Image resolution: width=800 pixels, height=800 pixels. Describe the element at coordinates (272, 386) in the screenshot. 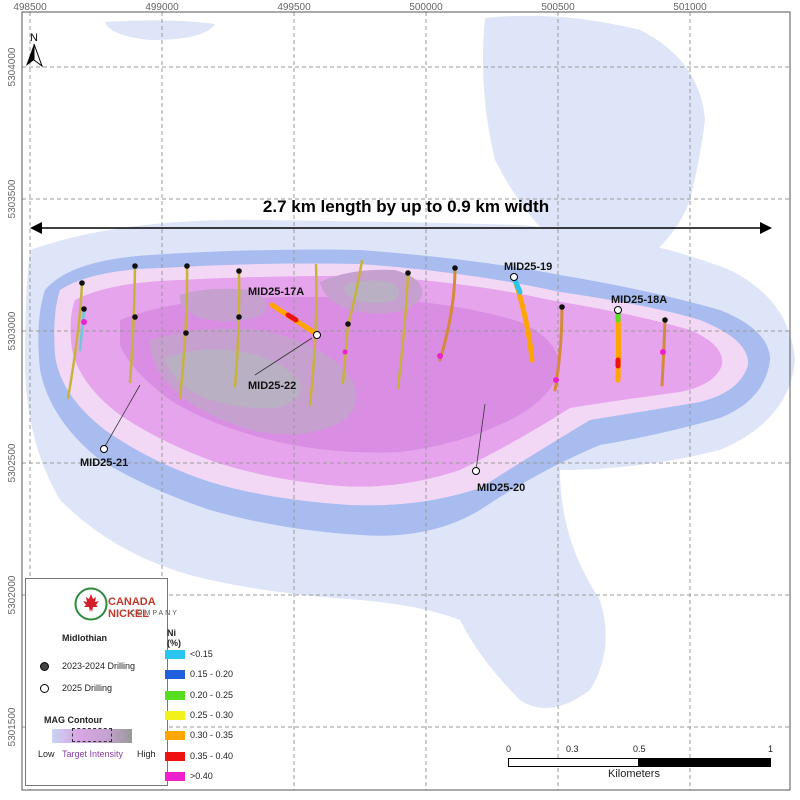

I see `hole-label-mid25-22: MID25-22` at that location.